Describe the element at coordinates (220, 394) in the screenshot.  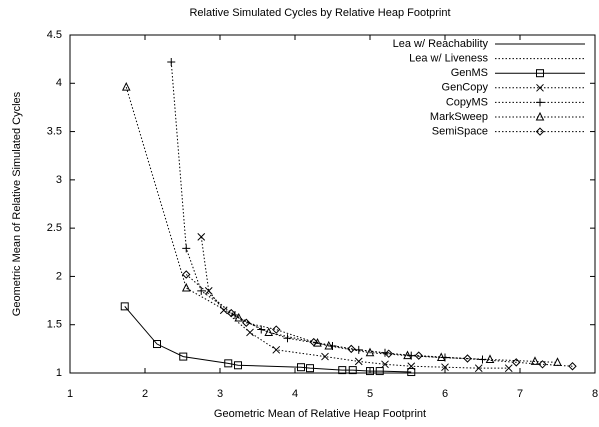
I see `x-tick-label: 3` at that location.